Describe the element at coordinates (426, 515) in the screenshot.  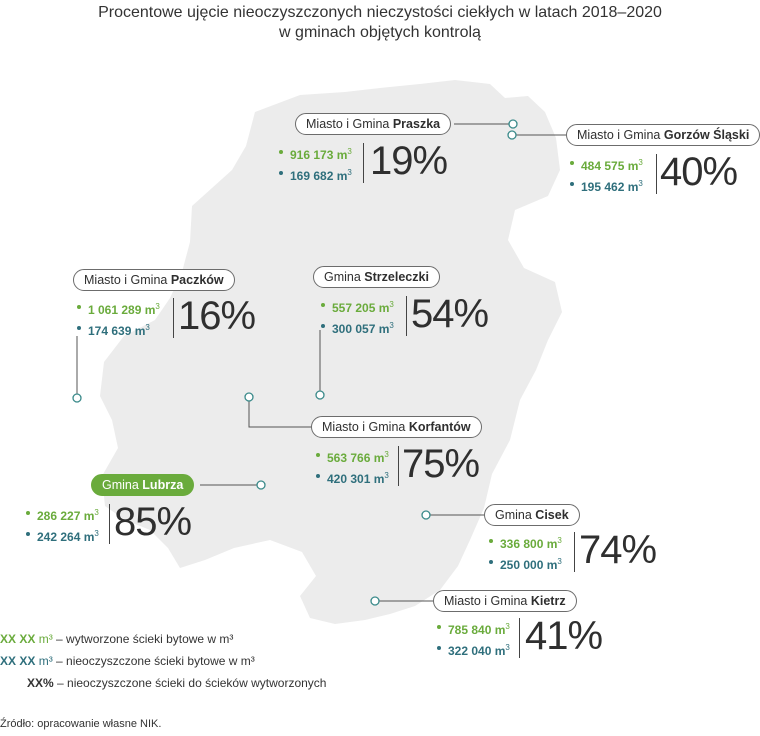
I see `marker-cisek` at that location.